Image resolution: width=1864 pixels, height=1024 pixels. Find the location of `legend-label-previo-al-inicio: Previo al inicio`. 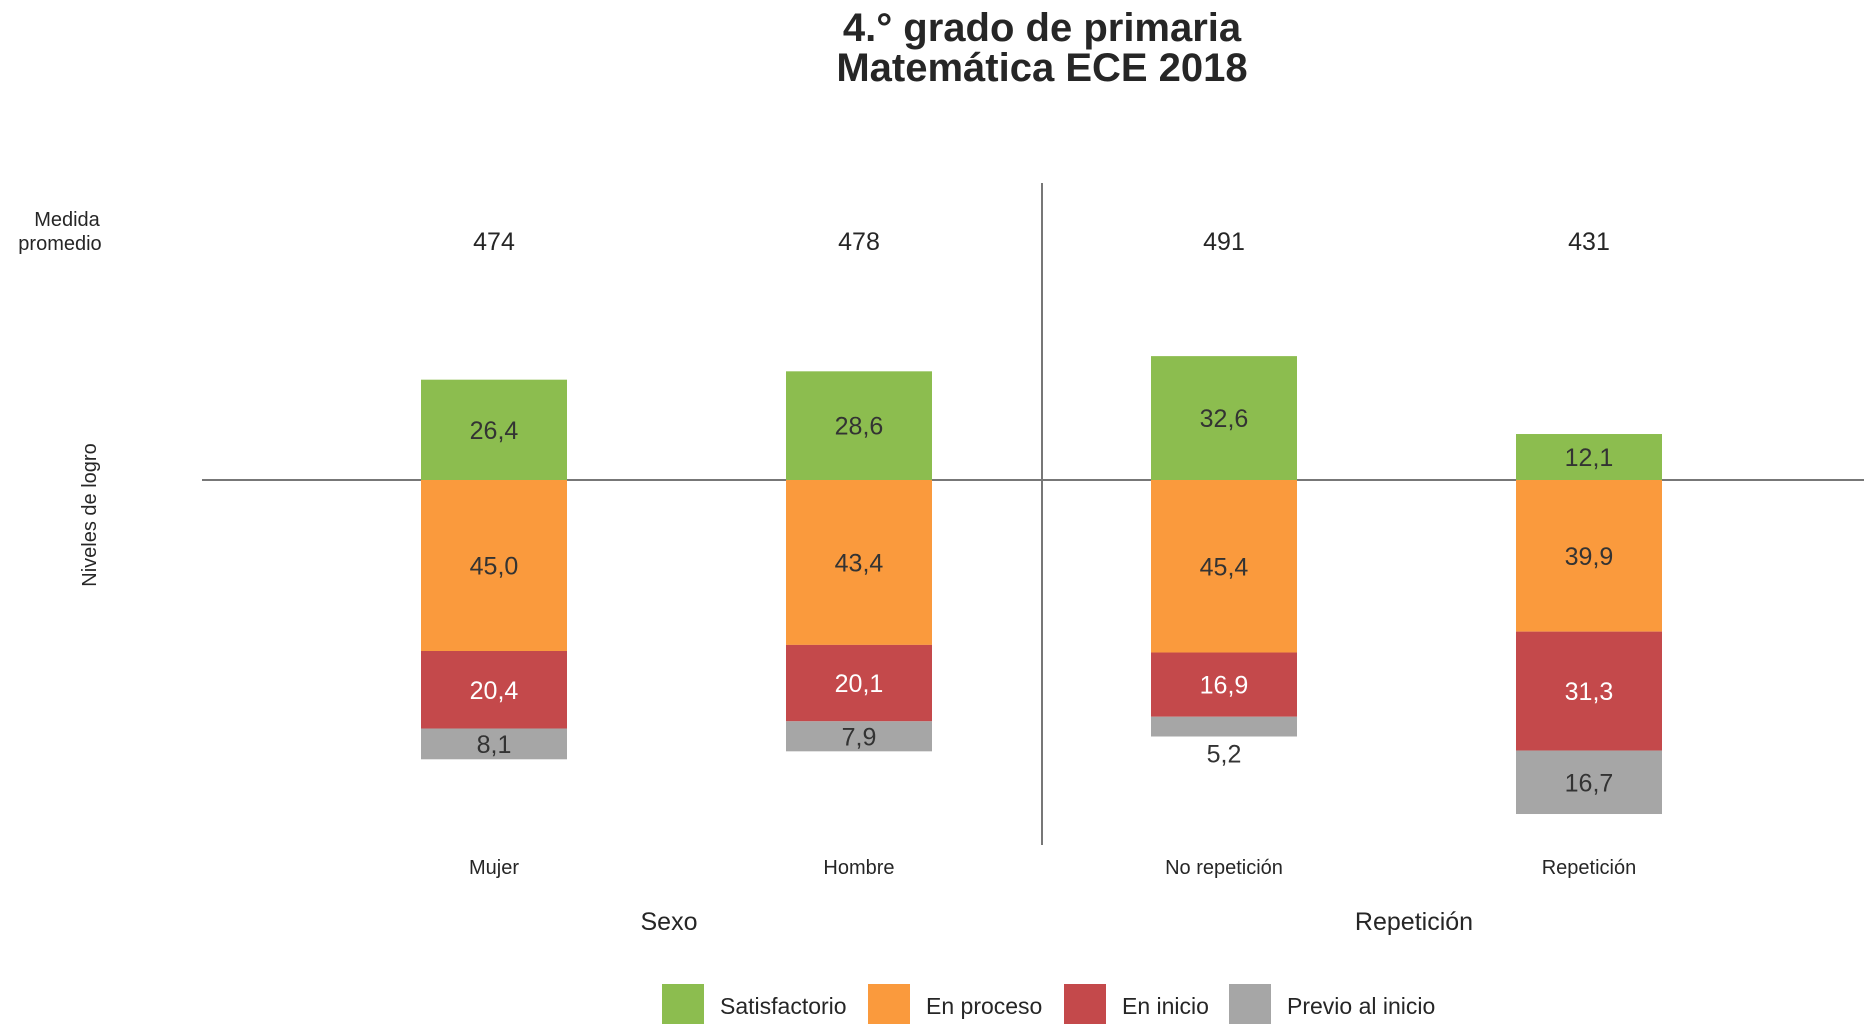

legend-label-previo-al-inicio: Previo al inicio is located at coordinates (1361, 1006).